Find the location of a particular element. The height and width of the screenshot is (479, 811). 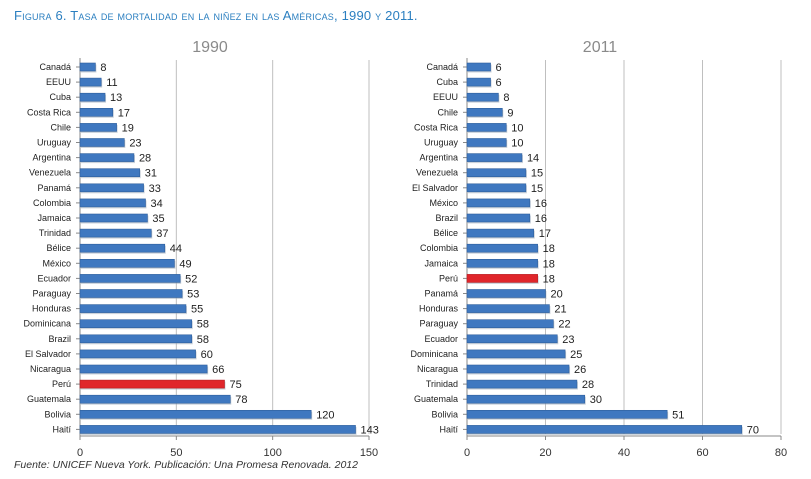

value-label: 70 is located at coordinates (753, 430).